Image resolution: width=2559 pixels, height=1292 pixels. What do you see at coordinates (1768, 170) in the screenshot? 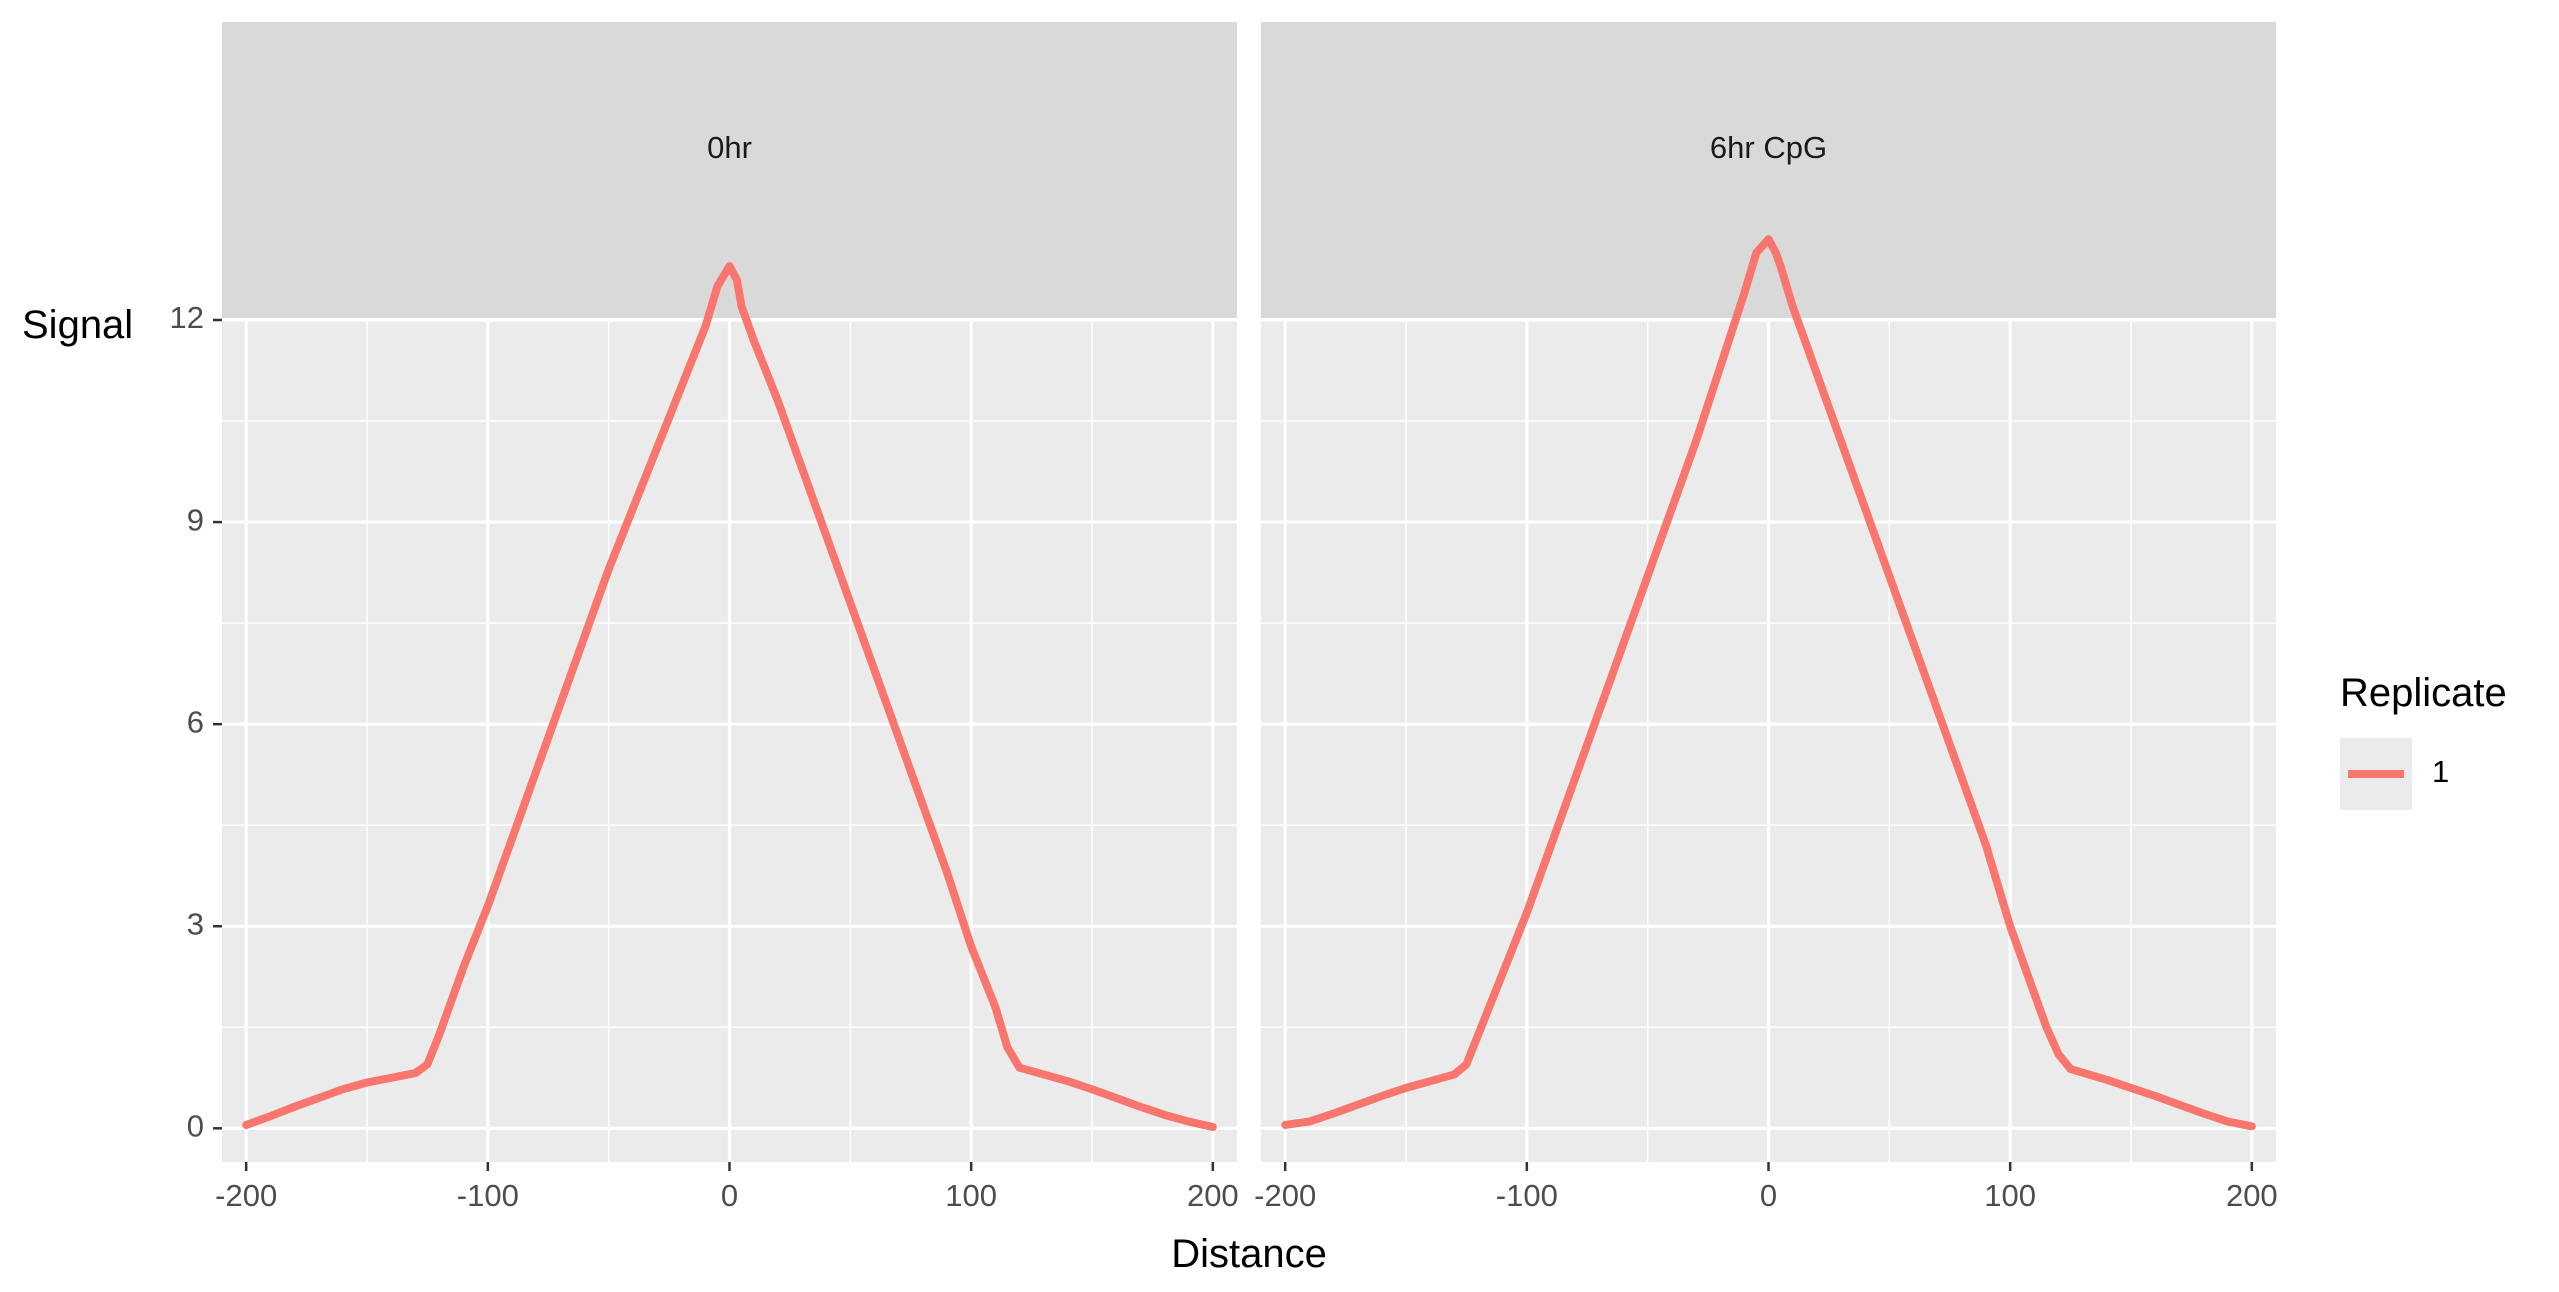
I see `facet-strip` at bounding box center [1768, 170].